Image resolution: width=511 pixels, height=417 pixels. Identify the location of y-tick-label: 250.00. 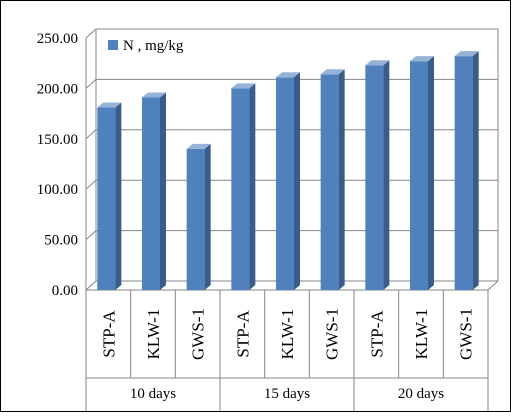
(57, 39).